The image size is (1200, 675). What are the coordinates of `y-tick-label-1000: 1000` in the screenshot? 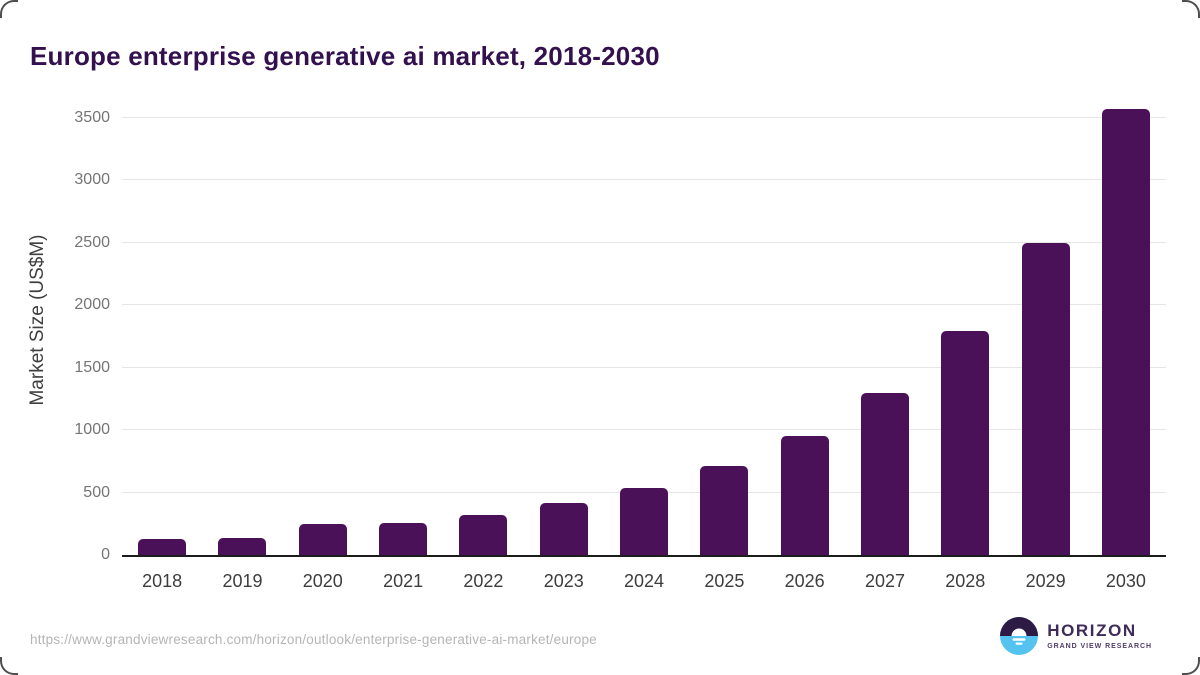 It's located at (92, 429).